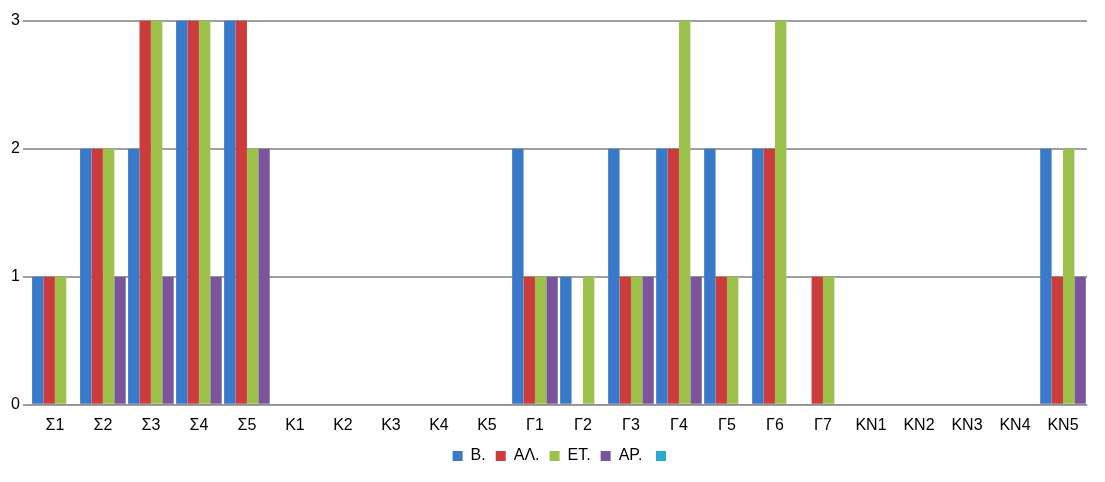 The height and width of the screenshot is (482, 1105). What do you see at coordinates (55, 424) in the screenshot?
I see `x-tick-label: Σ1` at bounding box center [55, 424].